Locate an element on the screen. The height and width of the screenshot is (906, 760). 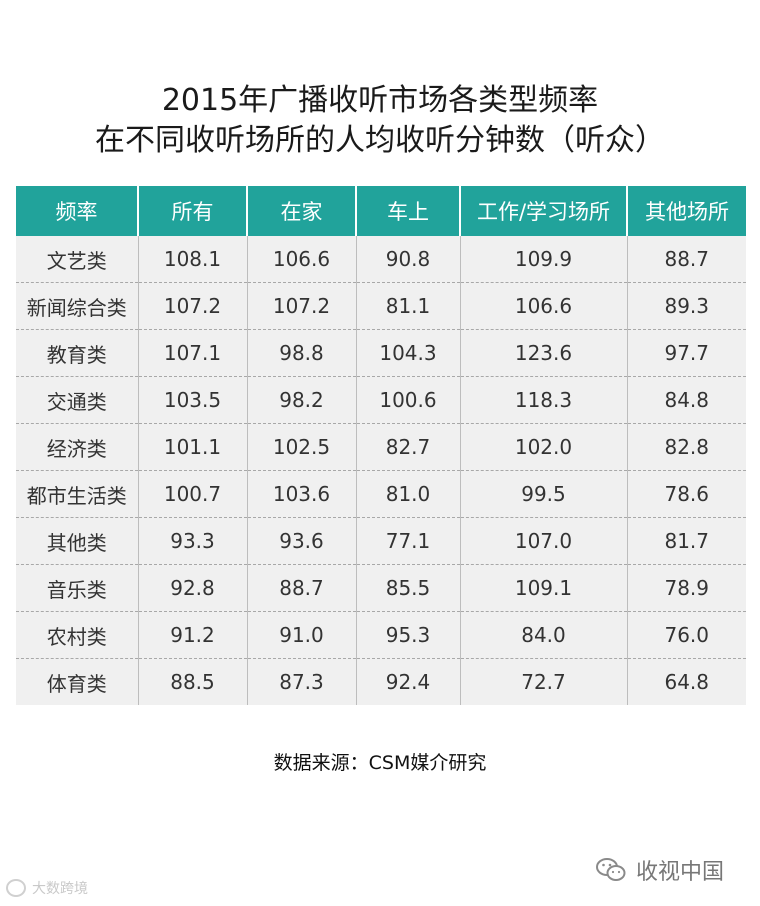
row-label-cell: 新闻综合类 is located at coordinates (77, 306).